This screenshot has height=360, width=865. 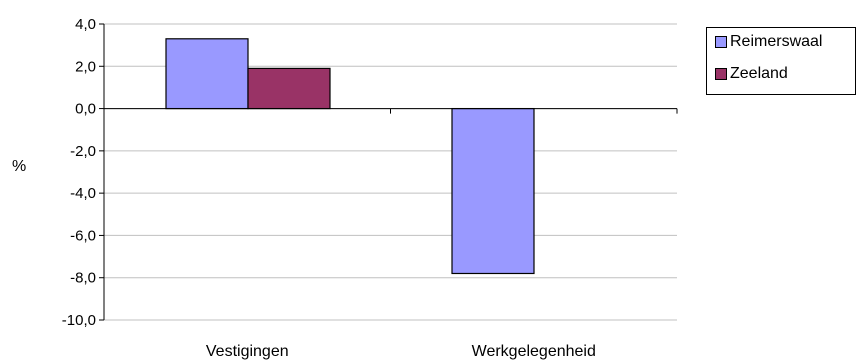 I want to click on bar-zeeland-vestigingen, so click(x=289, y=88).